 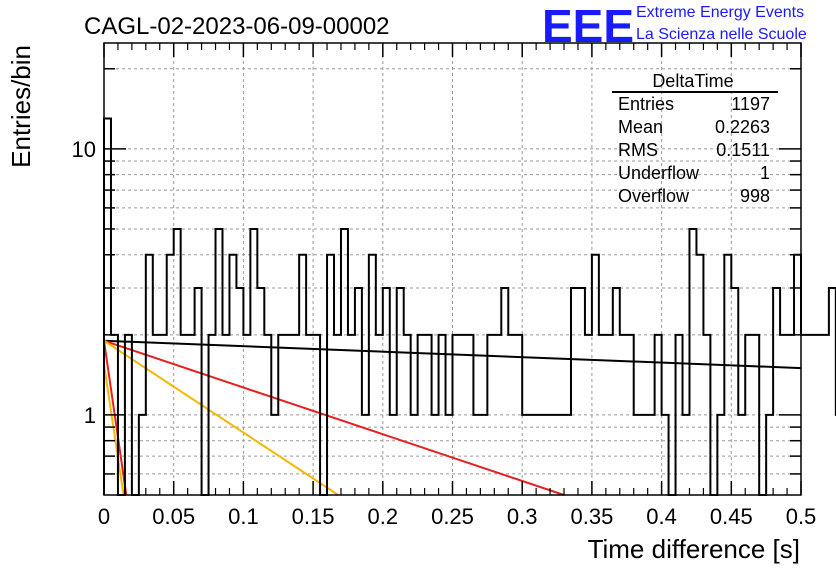 What do you see at coordinates (640, 127) in the screenshot?
I see `stats-label-mean: Mean` at bounding box center [640, 127].